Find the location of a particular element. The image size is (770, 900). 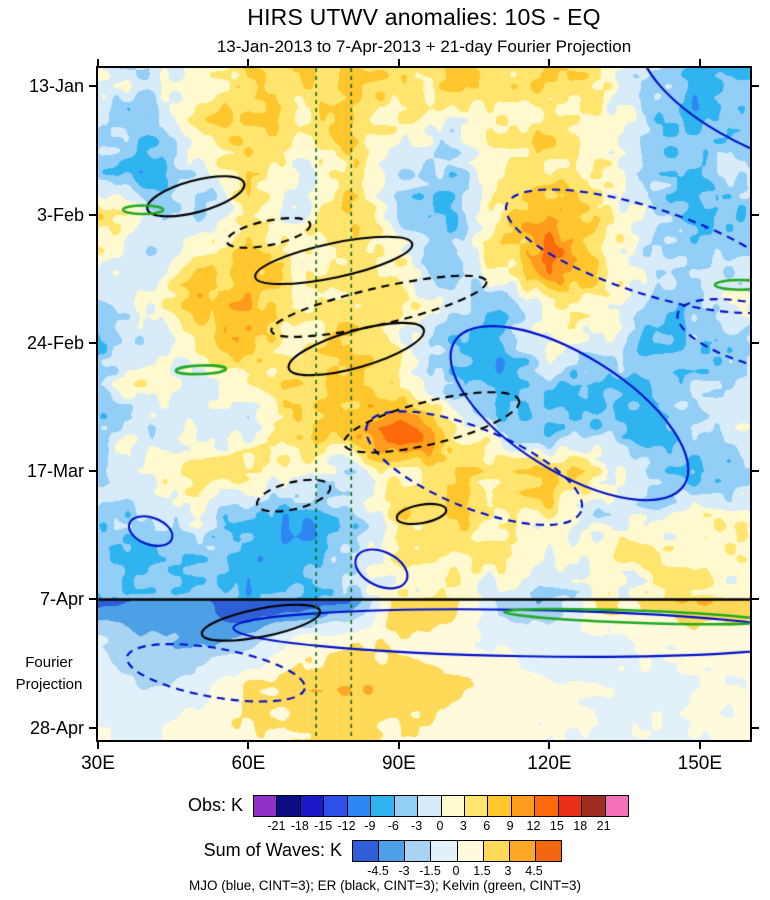

y-tick-label: 7-Apr is located at coordinates (61, 599).